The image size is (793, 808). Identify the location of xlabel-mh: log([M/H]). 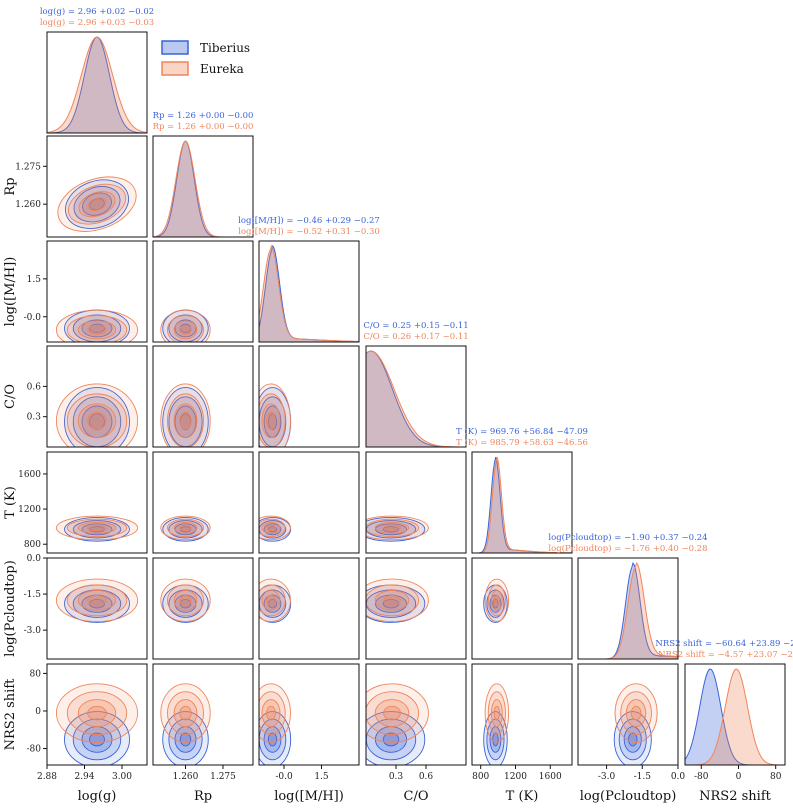
(309, 796).